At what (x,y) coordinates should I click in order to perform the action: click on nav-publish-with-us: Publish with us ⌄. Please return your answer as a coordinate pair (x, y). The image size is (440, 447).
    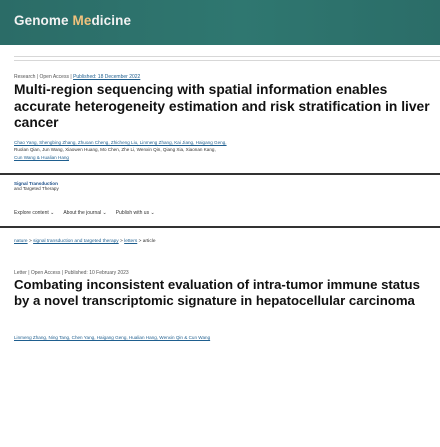
    Looking at the image, I should click on (135, 213).